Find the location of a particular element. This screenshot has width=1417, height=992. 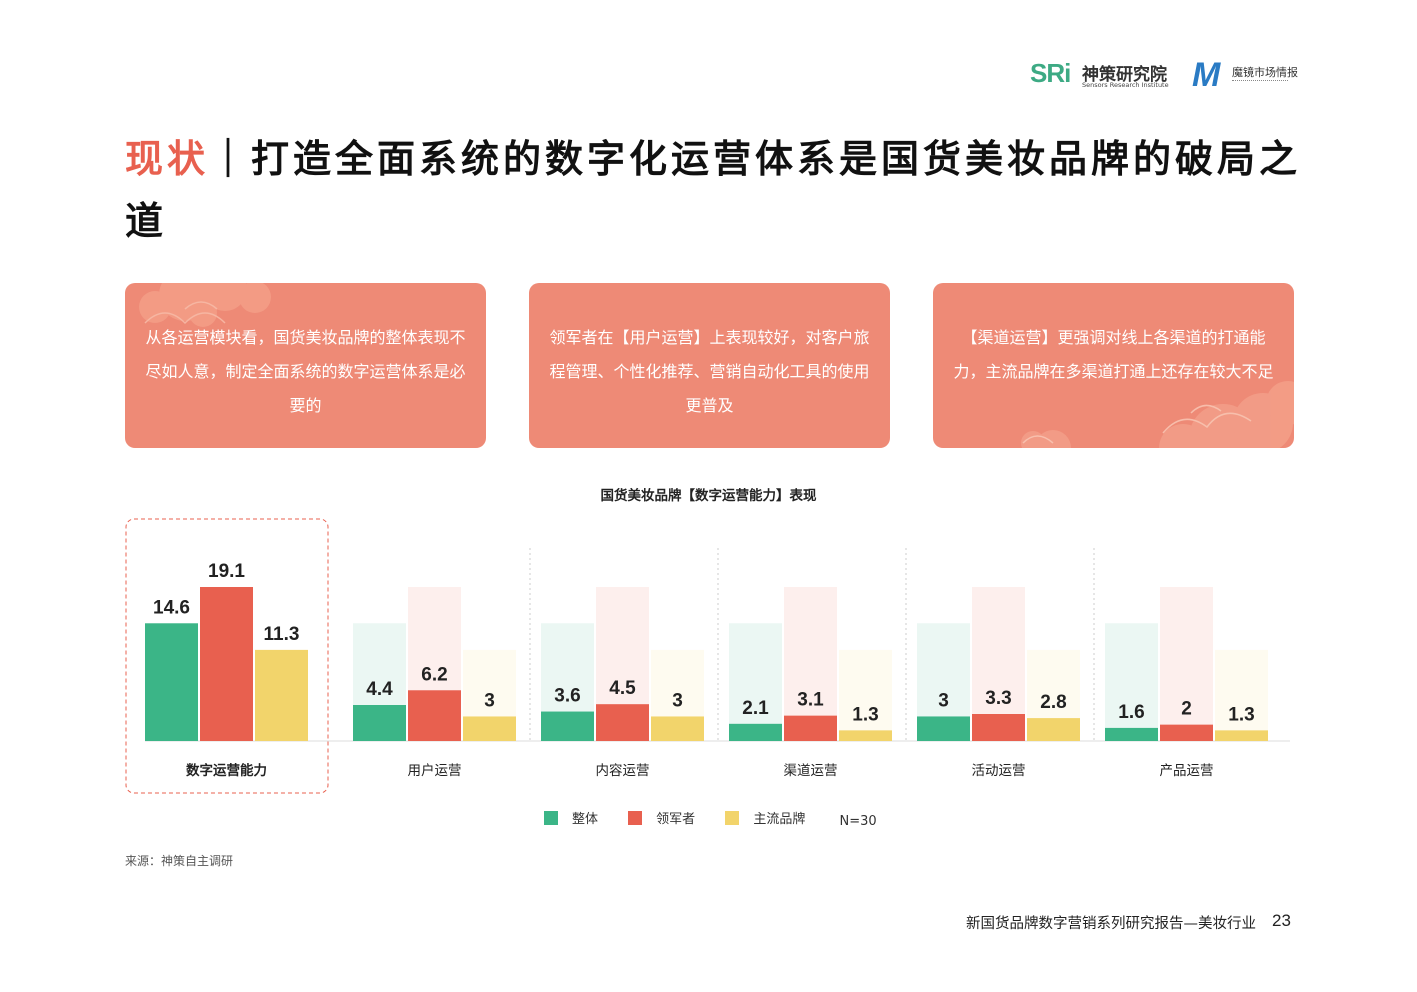

sri-logo-subtitle: Sensors Research Institute is located at coordinates (1125, 85).